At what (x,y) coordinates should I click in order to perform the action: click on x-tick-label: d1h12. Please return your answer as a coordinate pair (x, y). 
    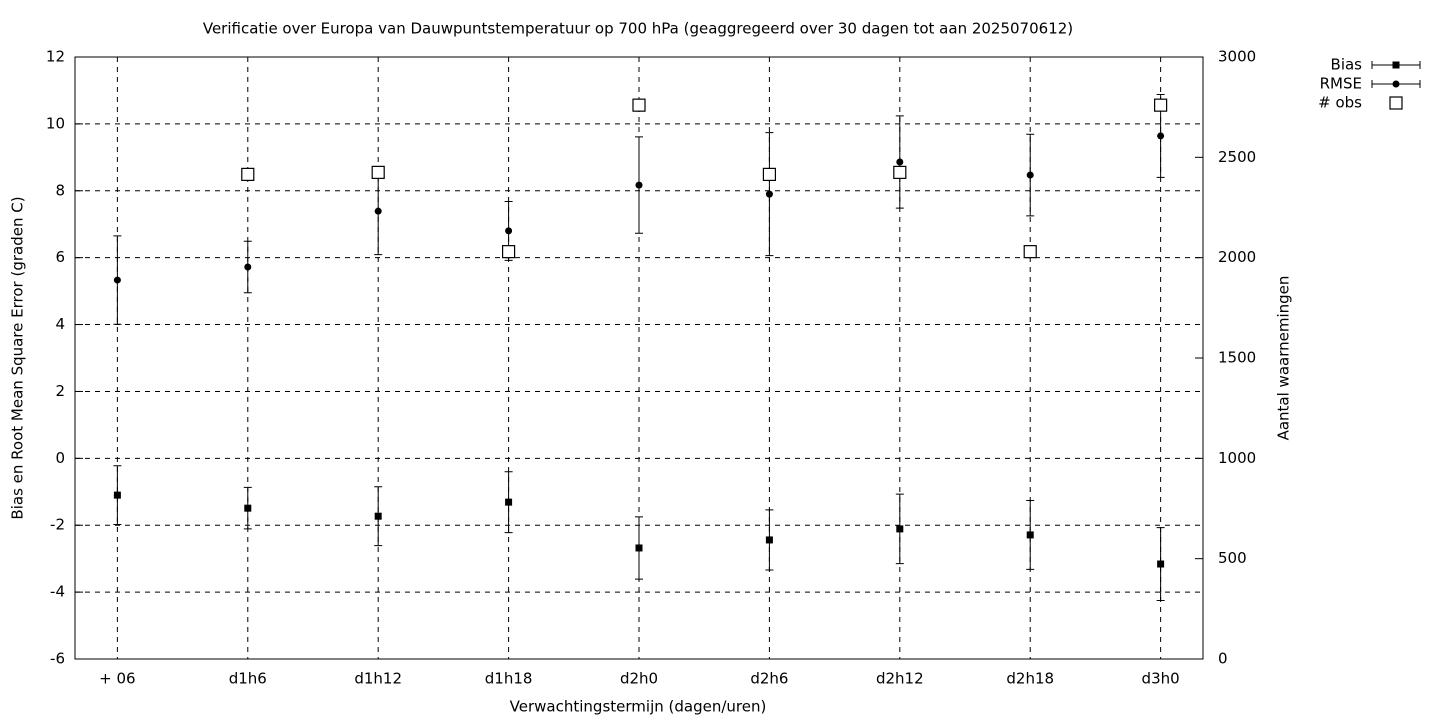
    Looking at the image, I should click on (378, 679).